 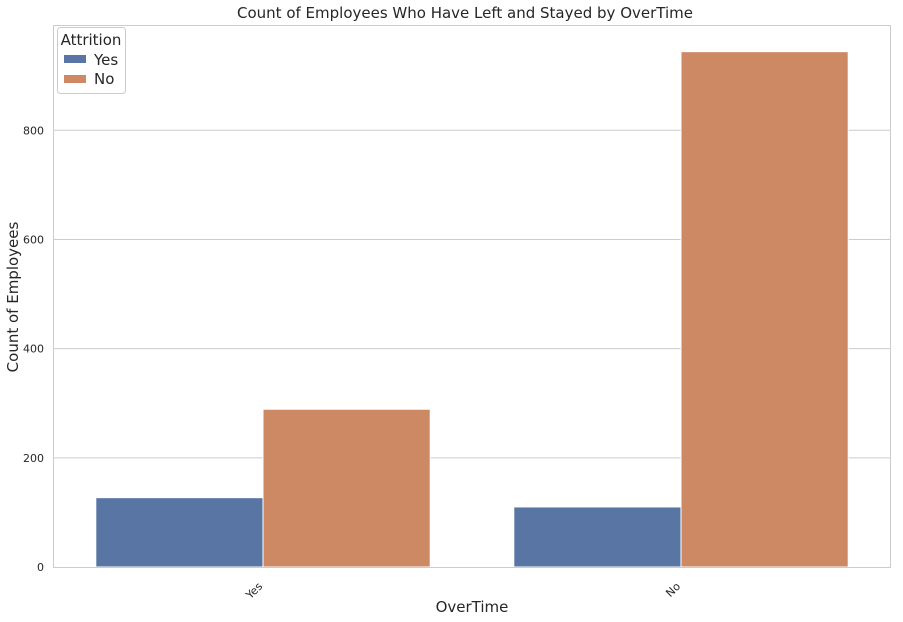 What do you see at coordinates (13, 296) in the screenshot?
I see `y-axis-label: Count of Employees` at bounding box center [13, 296].